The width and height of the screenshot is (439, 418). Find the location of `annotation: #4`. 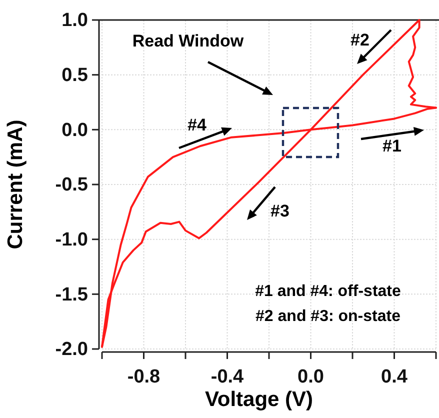

annotation: #4 is located at coordinates (197, 124).